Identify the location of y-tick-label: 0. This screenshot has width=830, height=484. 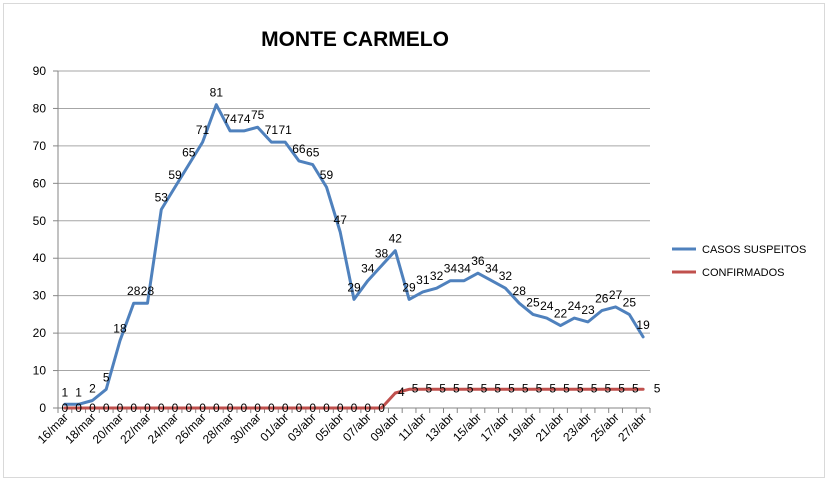
(42, 408).